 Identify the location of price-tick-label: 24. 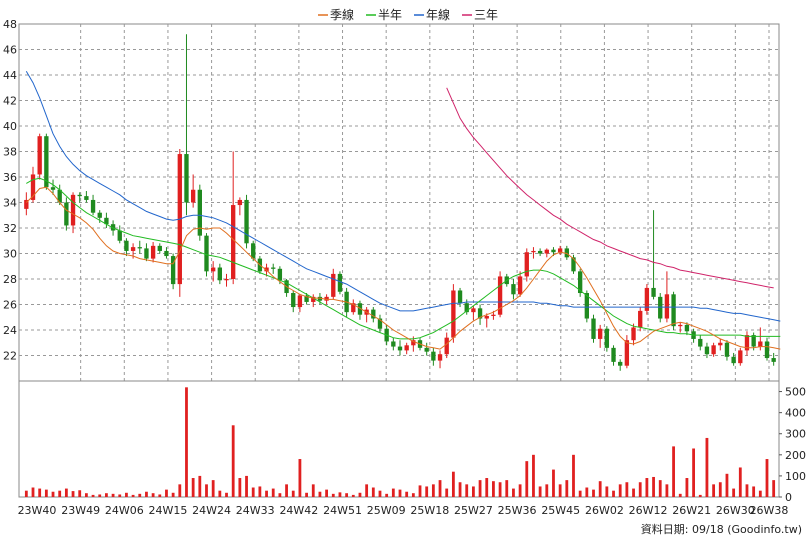
(10, 330).